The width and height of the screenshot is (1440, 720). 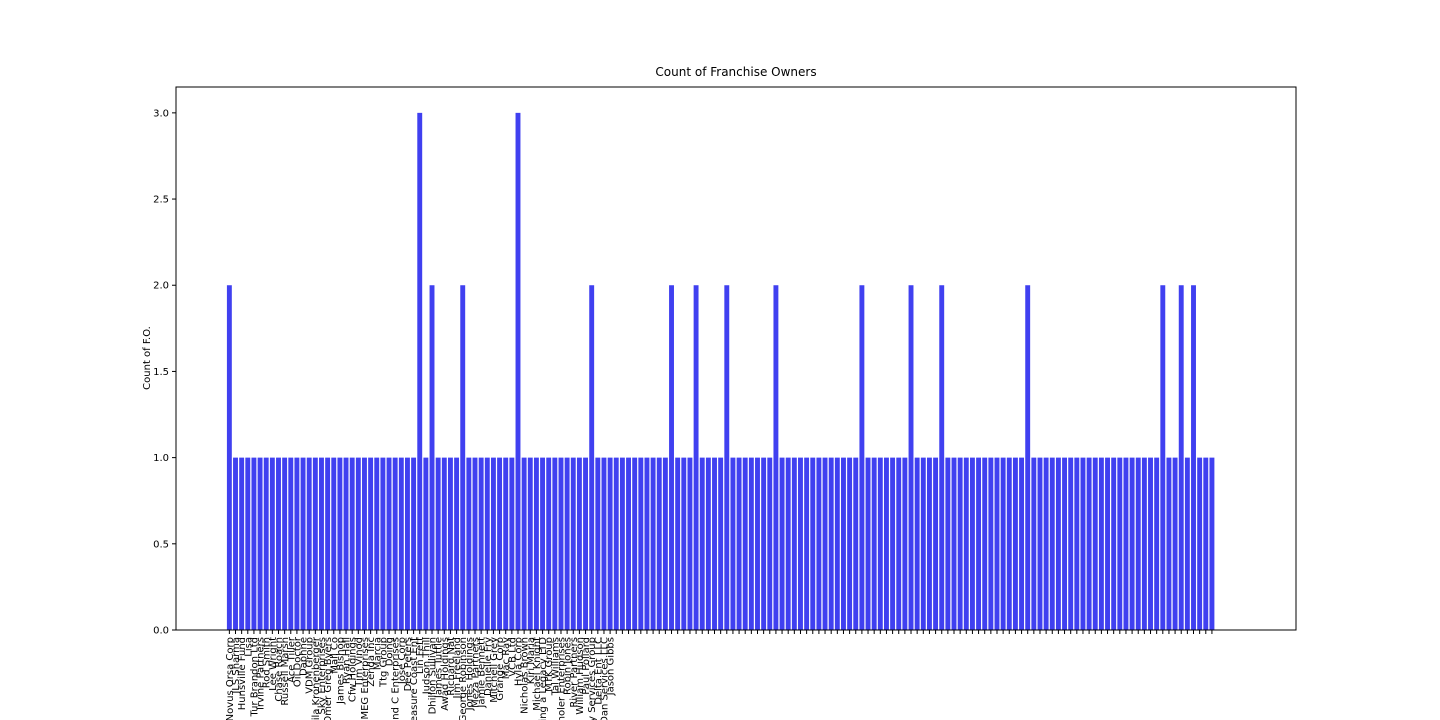 I want to click on x-tick-label: William Hudson, so click(x=580, y=676).